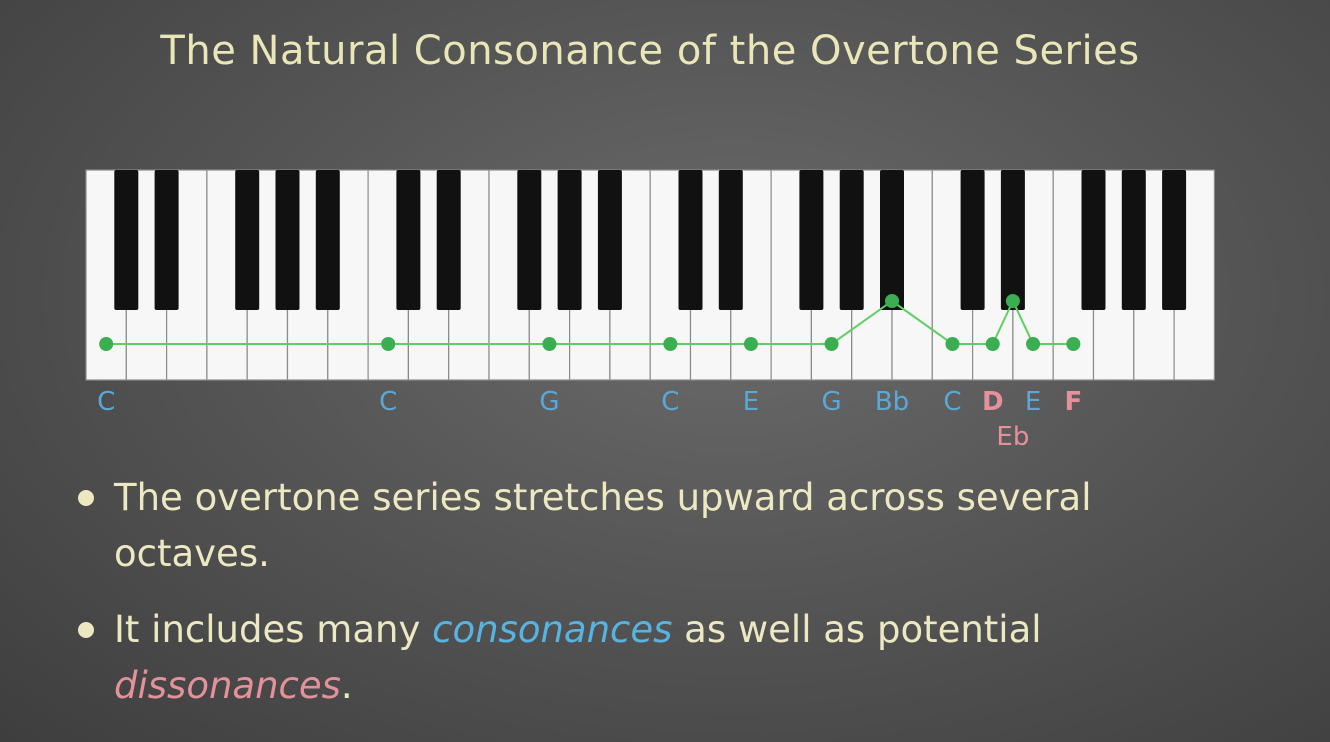 This screenshot has width=1330, height=742. Describe the element at coordinates (857, 629) in the screenshot. I see `bullet-text-2b: as well as potential` at that location.